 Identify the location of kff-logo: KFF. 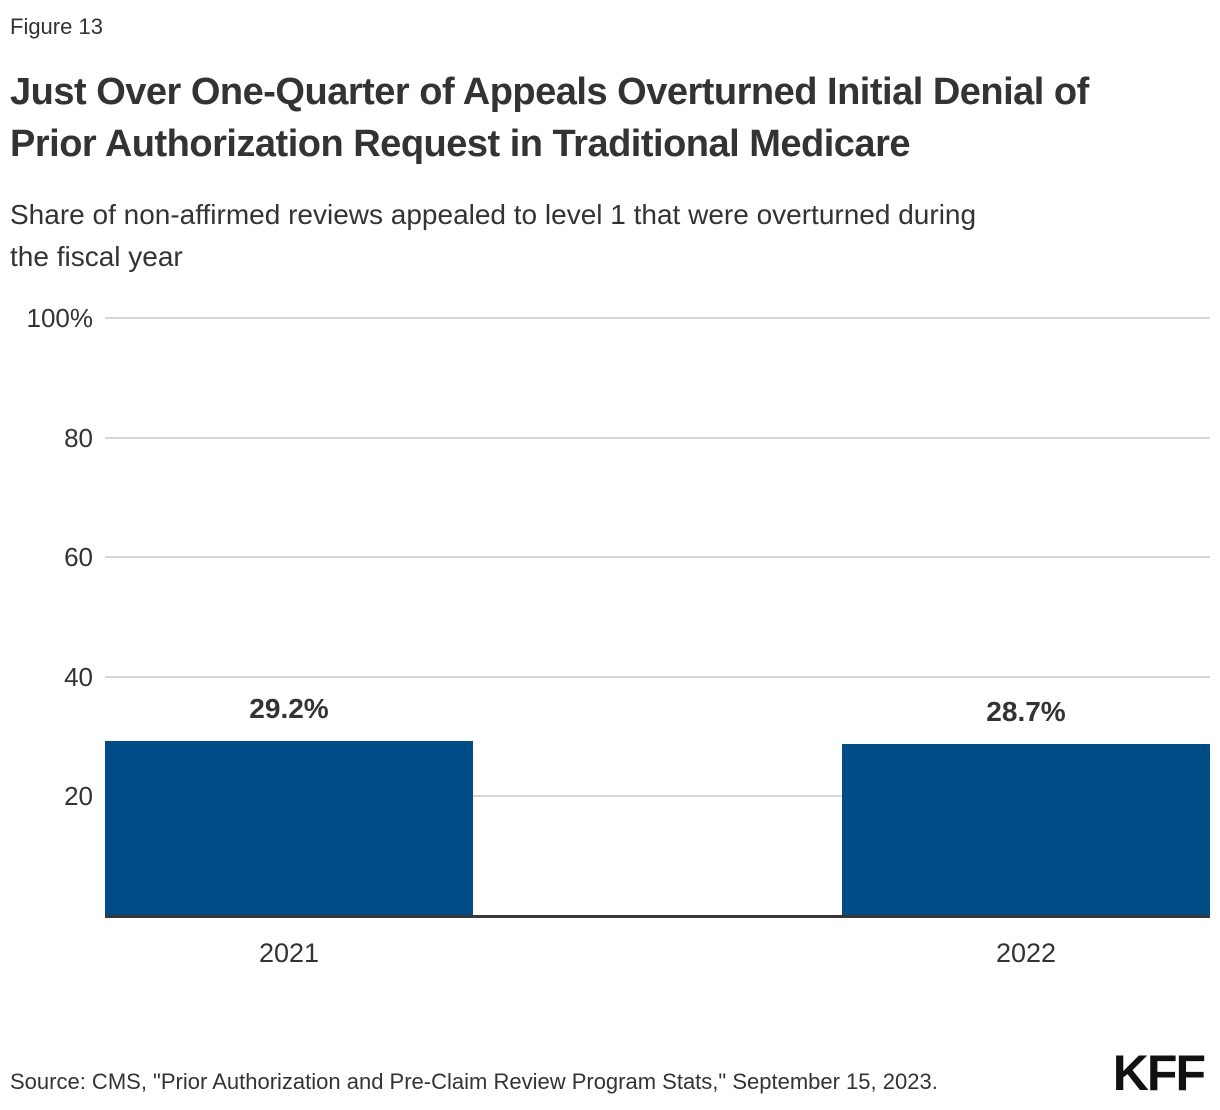
(1159, 1073).